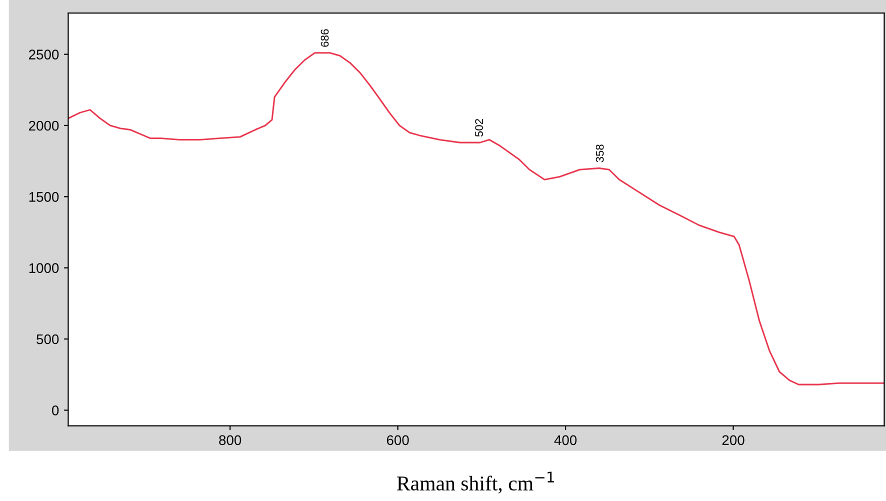  I want to click on annotation: 358, so click(600, 153).